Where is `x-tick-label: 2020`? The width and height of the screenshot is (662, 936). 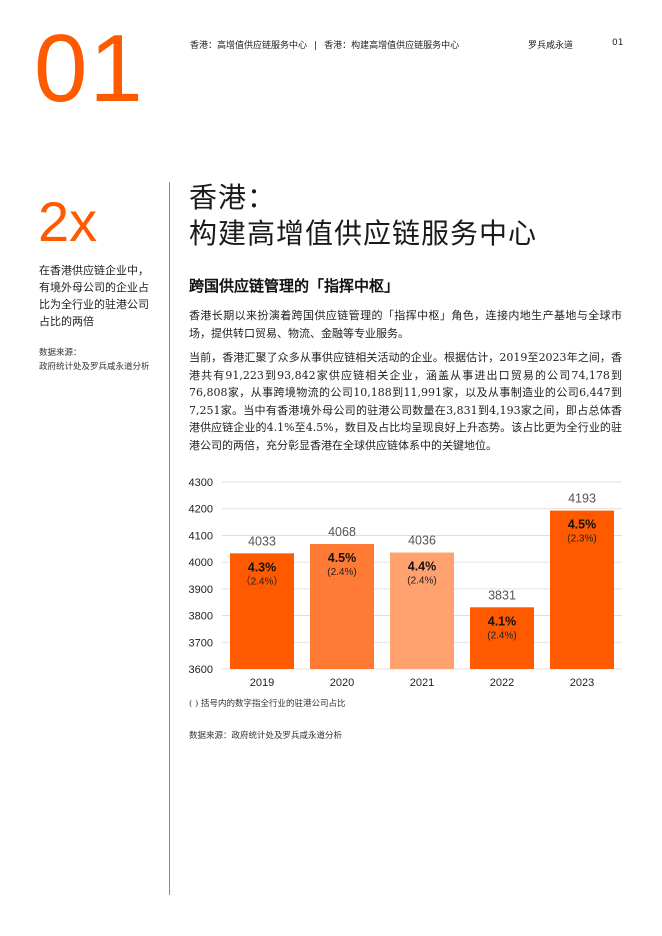 x-tick-label: 2020 is located at coordinates (342, 683).